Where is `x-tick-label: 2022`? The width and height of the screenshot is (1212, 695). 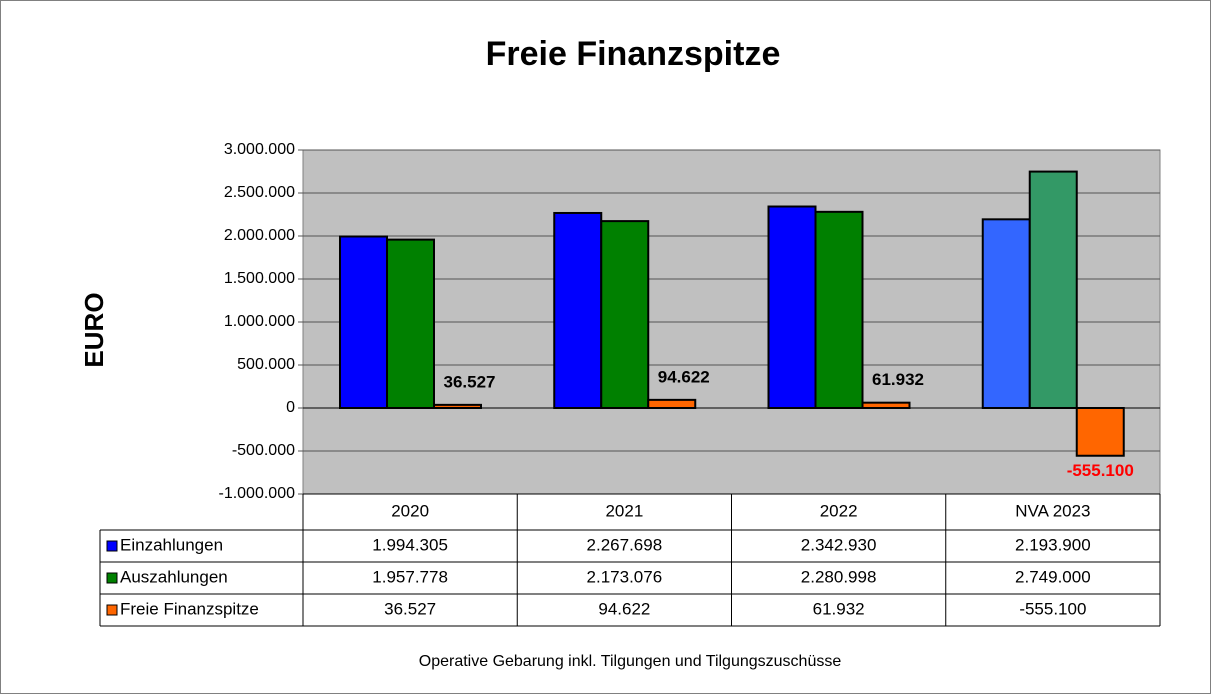
x-tick-label: 2022 is located at coordinates (839, 510).